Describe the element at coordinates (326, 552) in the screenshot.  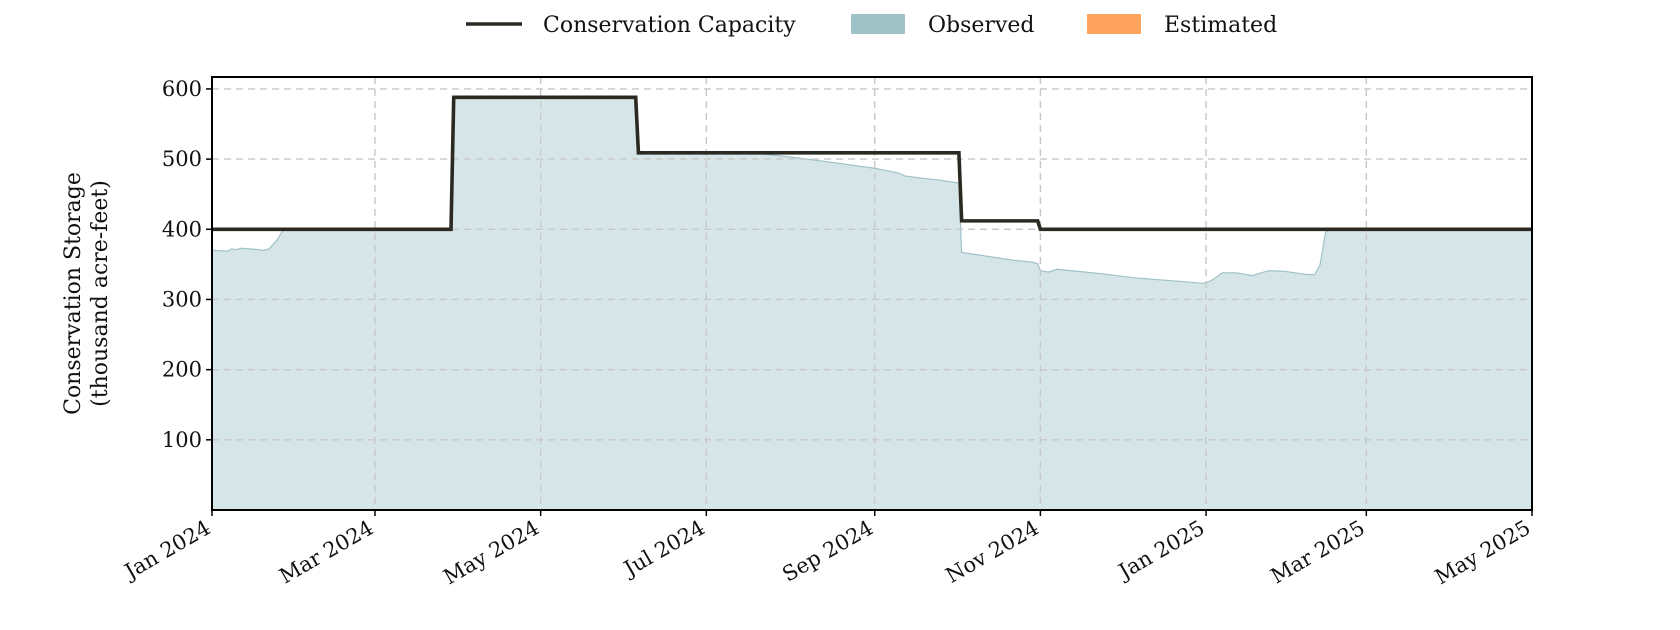
I see `x-tick-label: Mar 2024` at that location.